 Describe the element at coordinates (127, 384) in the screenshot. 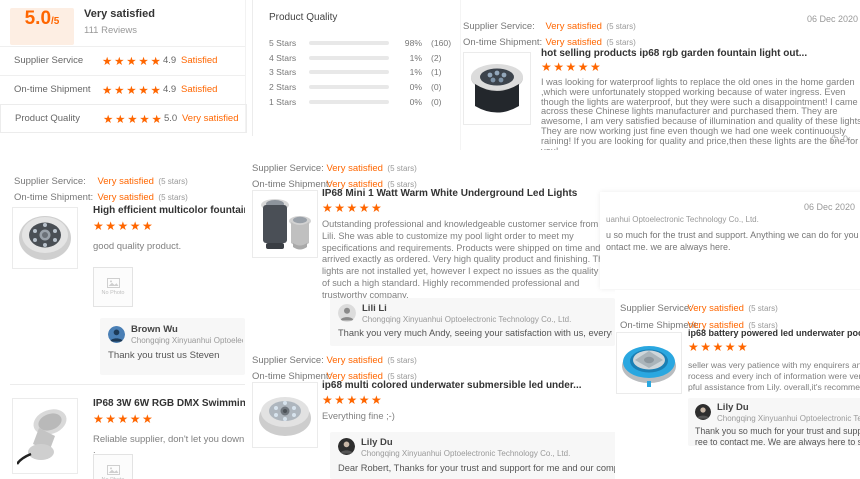

I see `divider` at that location.